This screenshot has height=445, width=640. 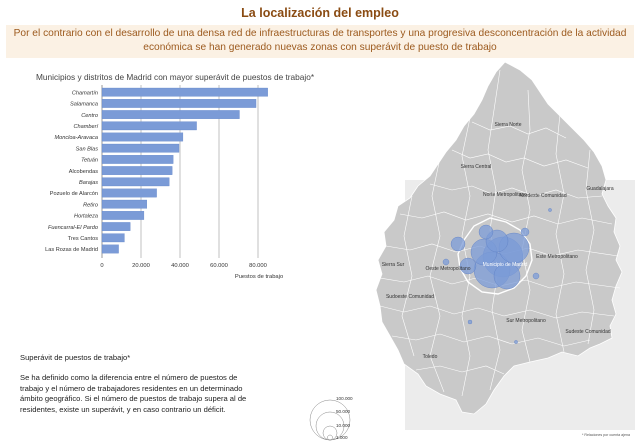 What do you see at coordinates (507, 276) in the screenshot?
I see `bubble-madrid-southeast` at bounding box center [507, 276].